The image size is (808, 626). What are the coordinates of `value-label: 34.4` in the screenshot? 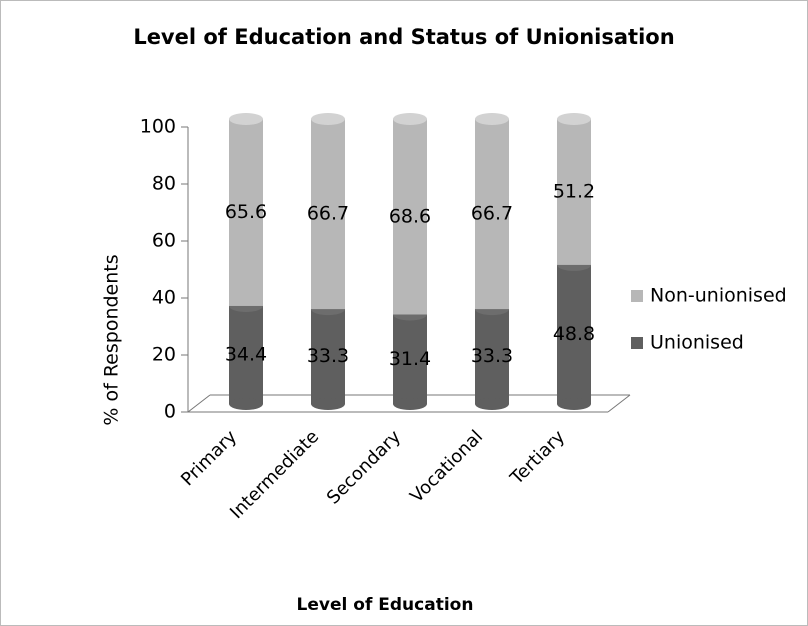 It's located at (246, 354).